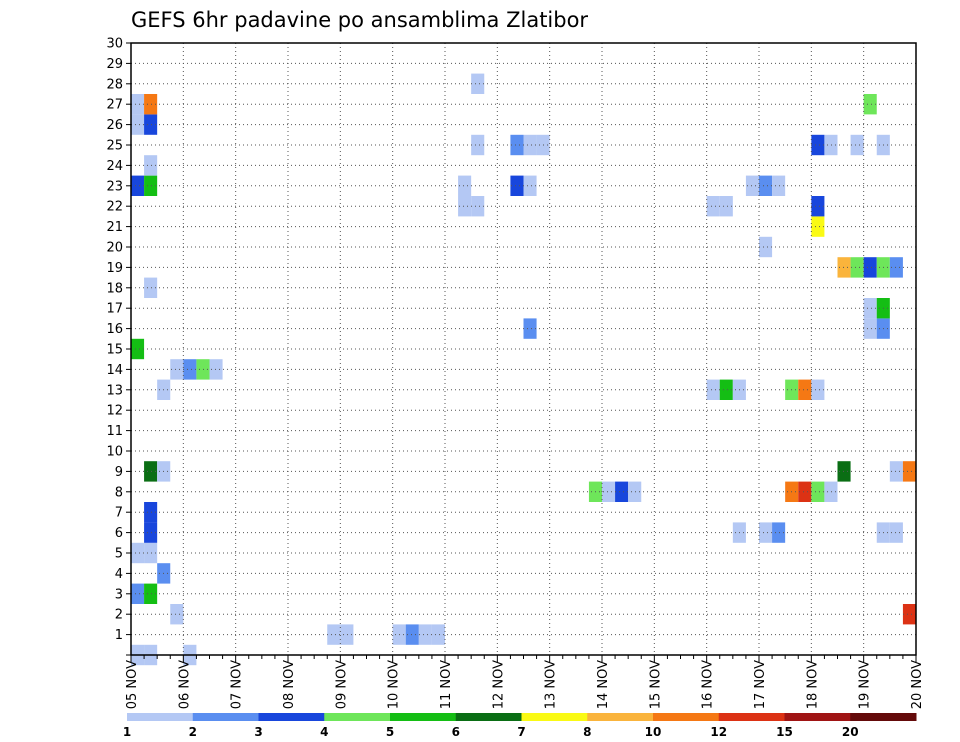 The width and height of the screenshot is (960, 742). Describe the element at coordinates (114, 44) in the screenshot. I see `y-tick-label: 30` at that location.